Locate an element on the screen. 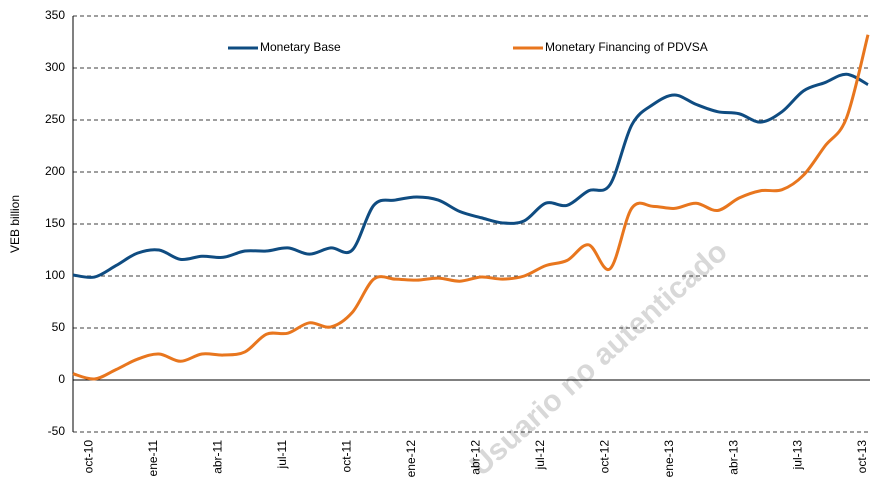 The height and width of the screenshot is (487, 870). y-tick-label: 350 is located at coordinates (55, 15).